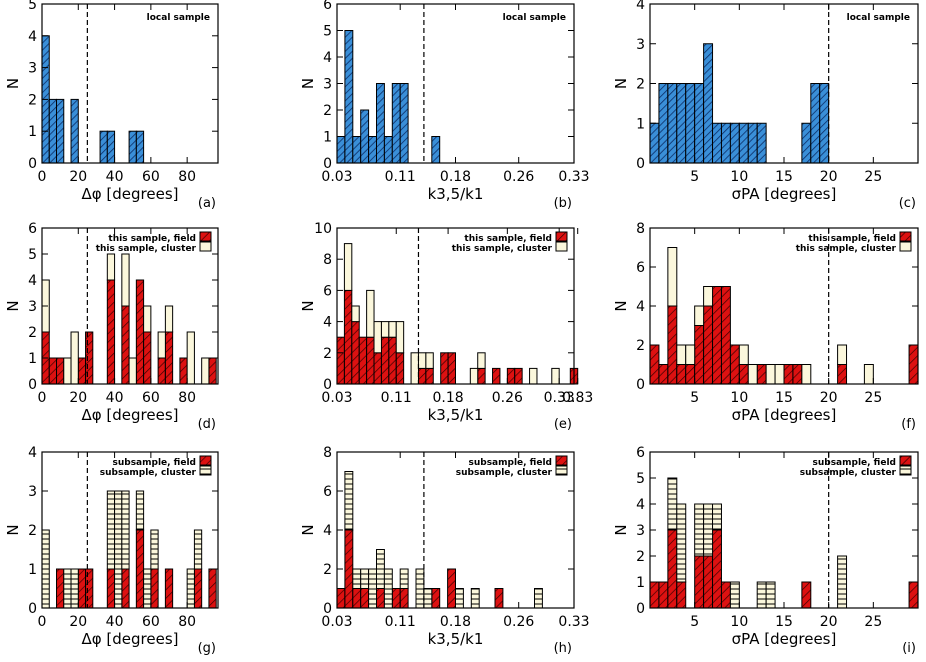 Image resolution: width=926 pixels, height=662 pixels. Describe the element at coordinates (640, 268) in the screenshot. I see `ytick-label-f-3: 6` at that location.